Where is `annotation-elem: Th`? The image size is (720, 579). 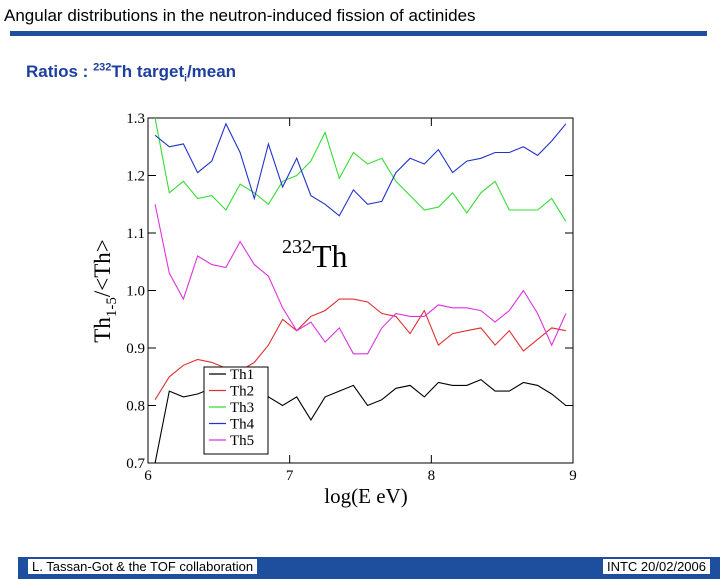 annotation-elem: Th is located at coordinates (330, 256).